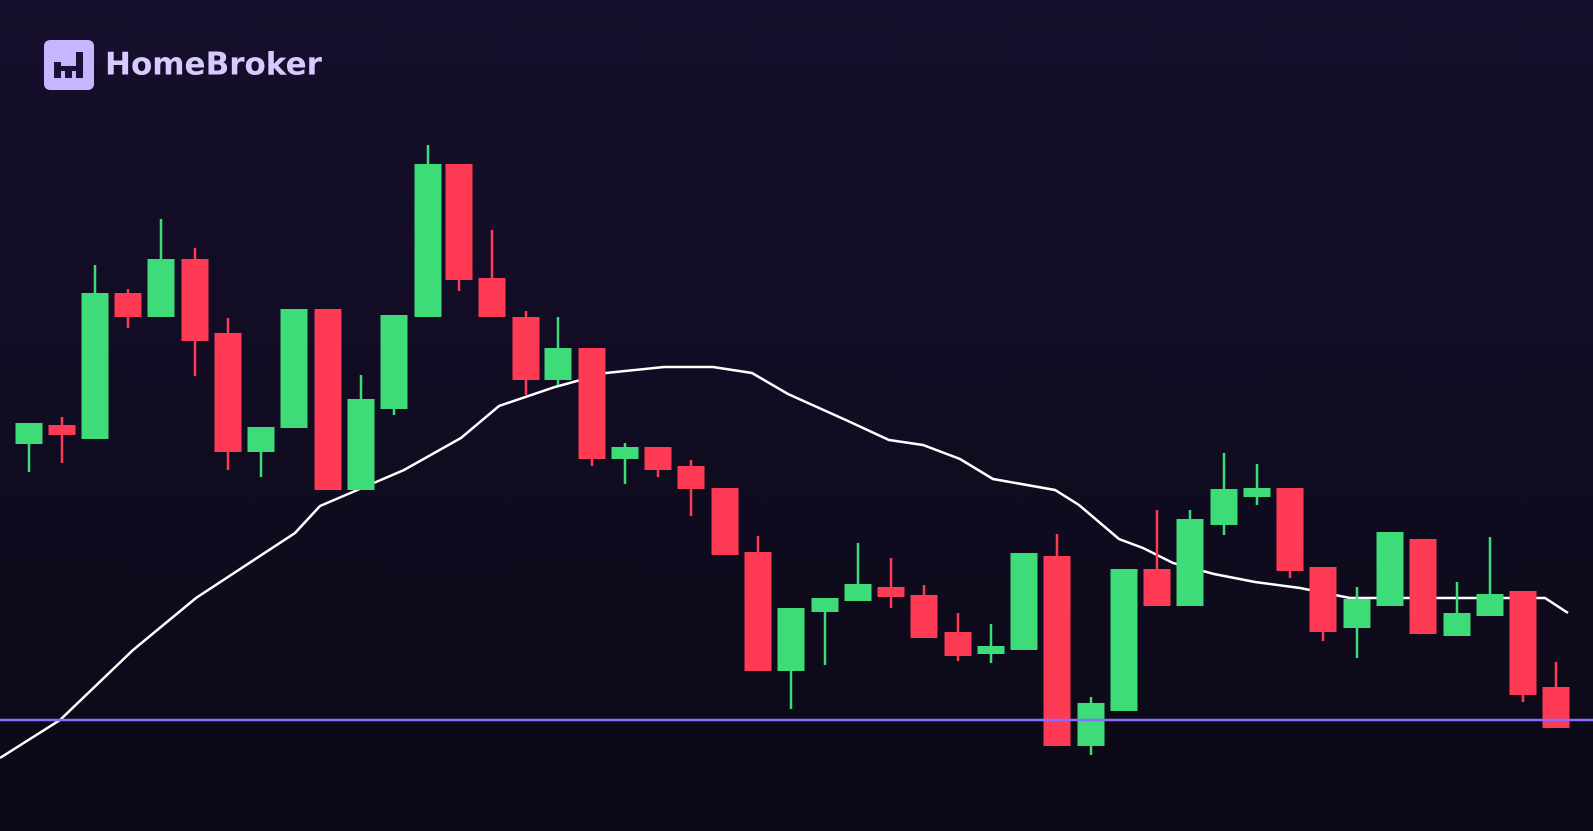 The height and width of the screenshot is (831, 1593). What do you see at coordinates (69, 65) in the screenshot?
I see `logo-icon` at bounding box center [69, 65].